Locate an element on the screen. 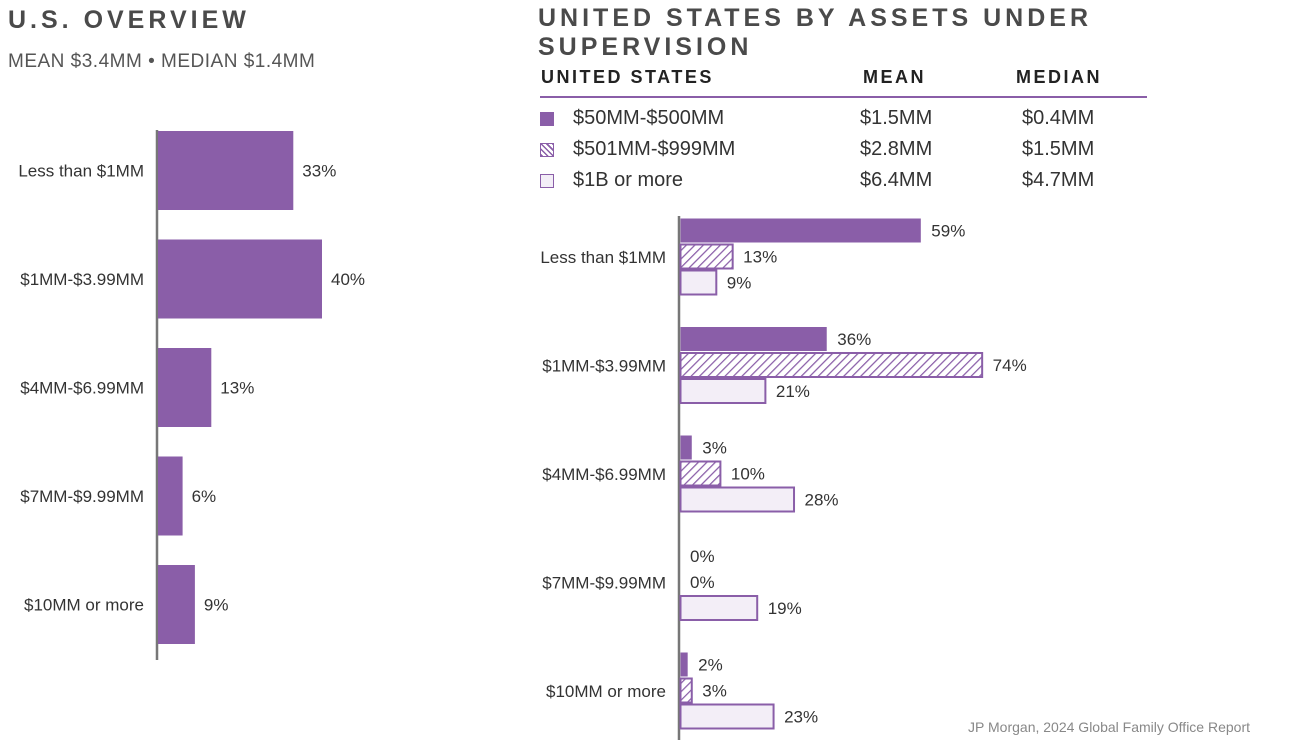 This screenshot has height=751, width=1292. legend-row: $1B or more $6.4MM $4.7MM is located at coordinates (840, 181).